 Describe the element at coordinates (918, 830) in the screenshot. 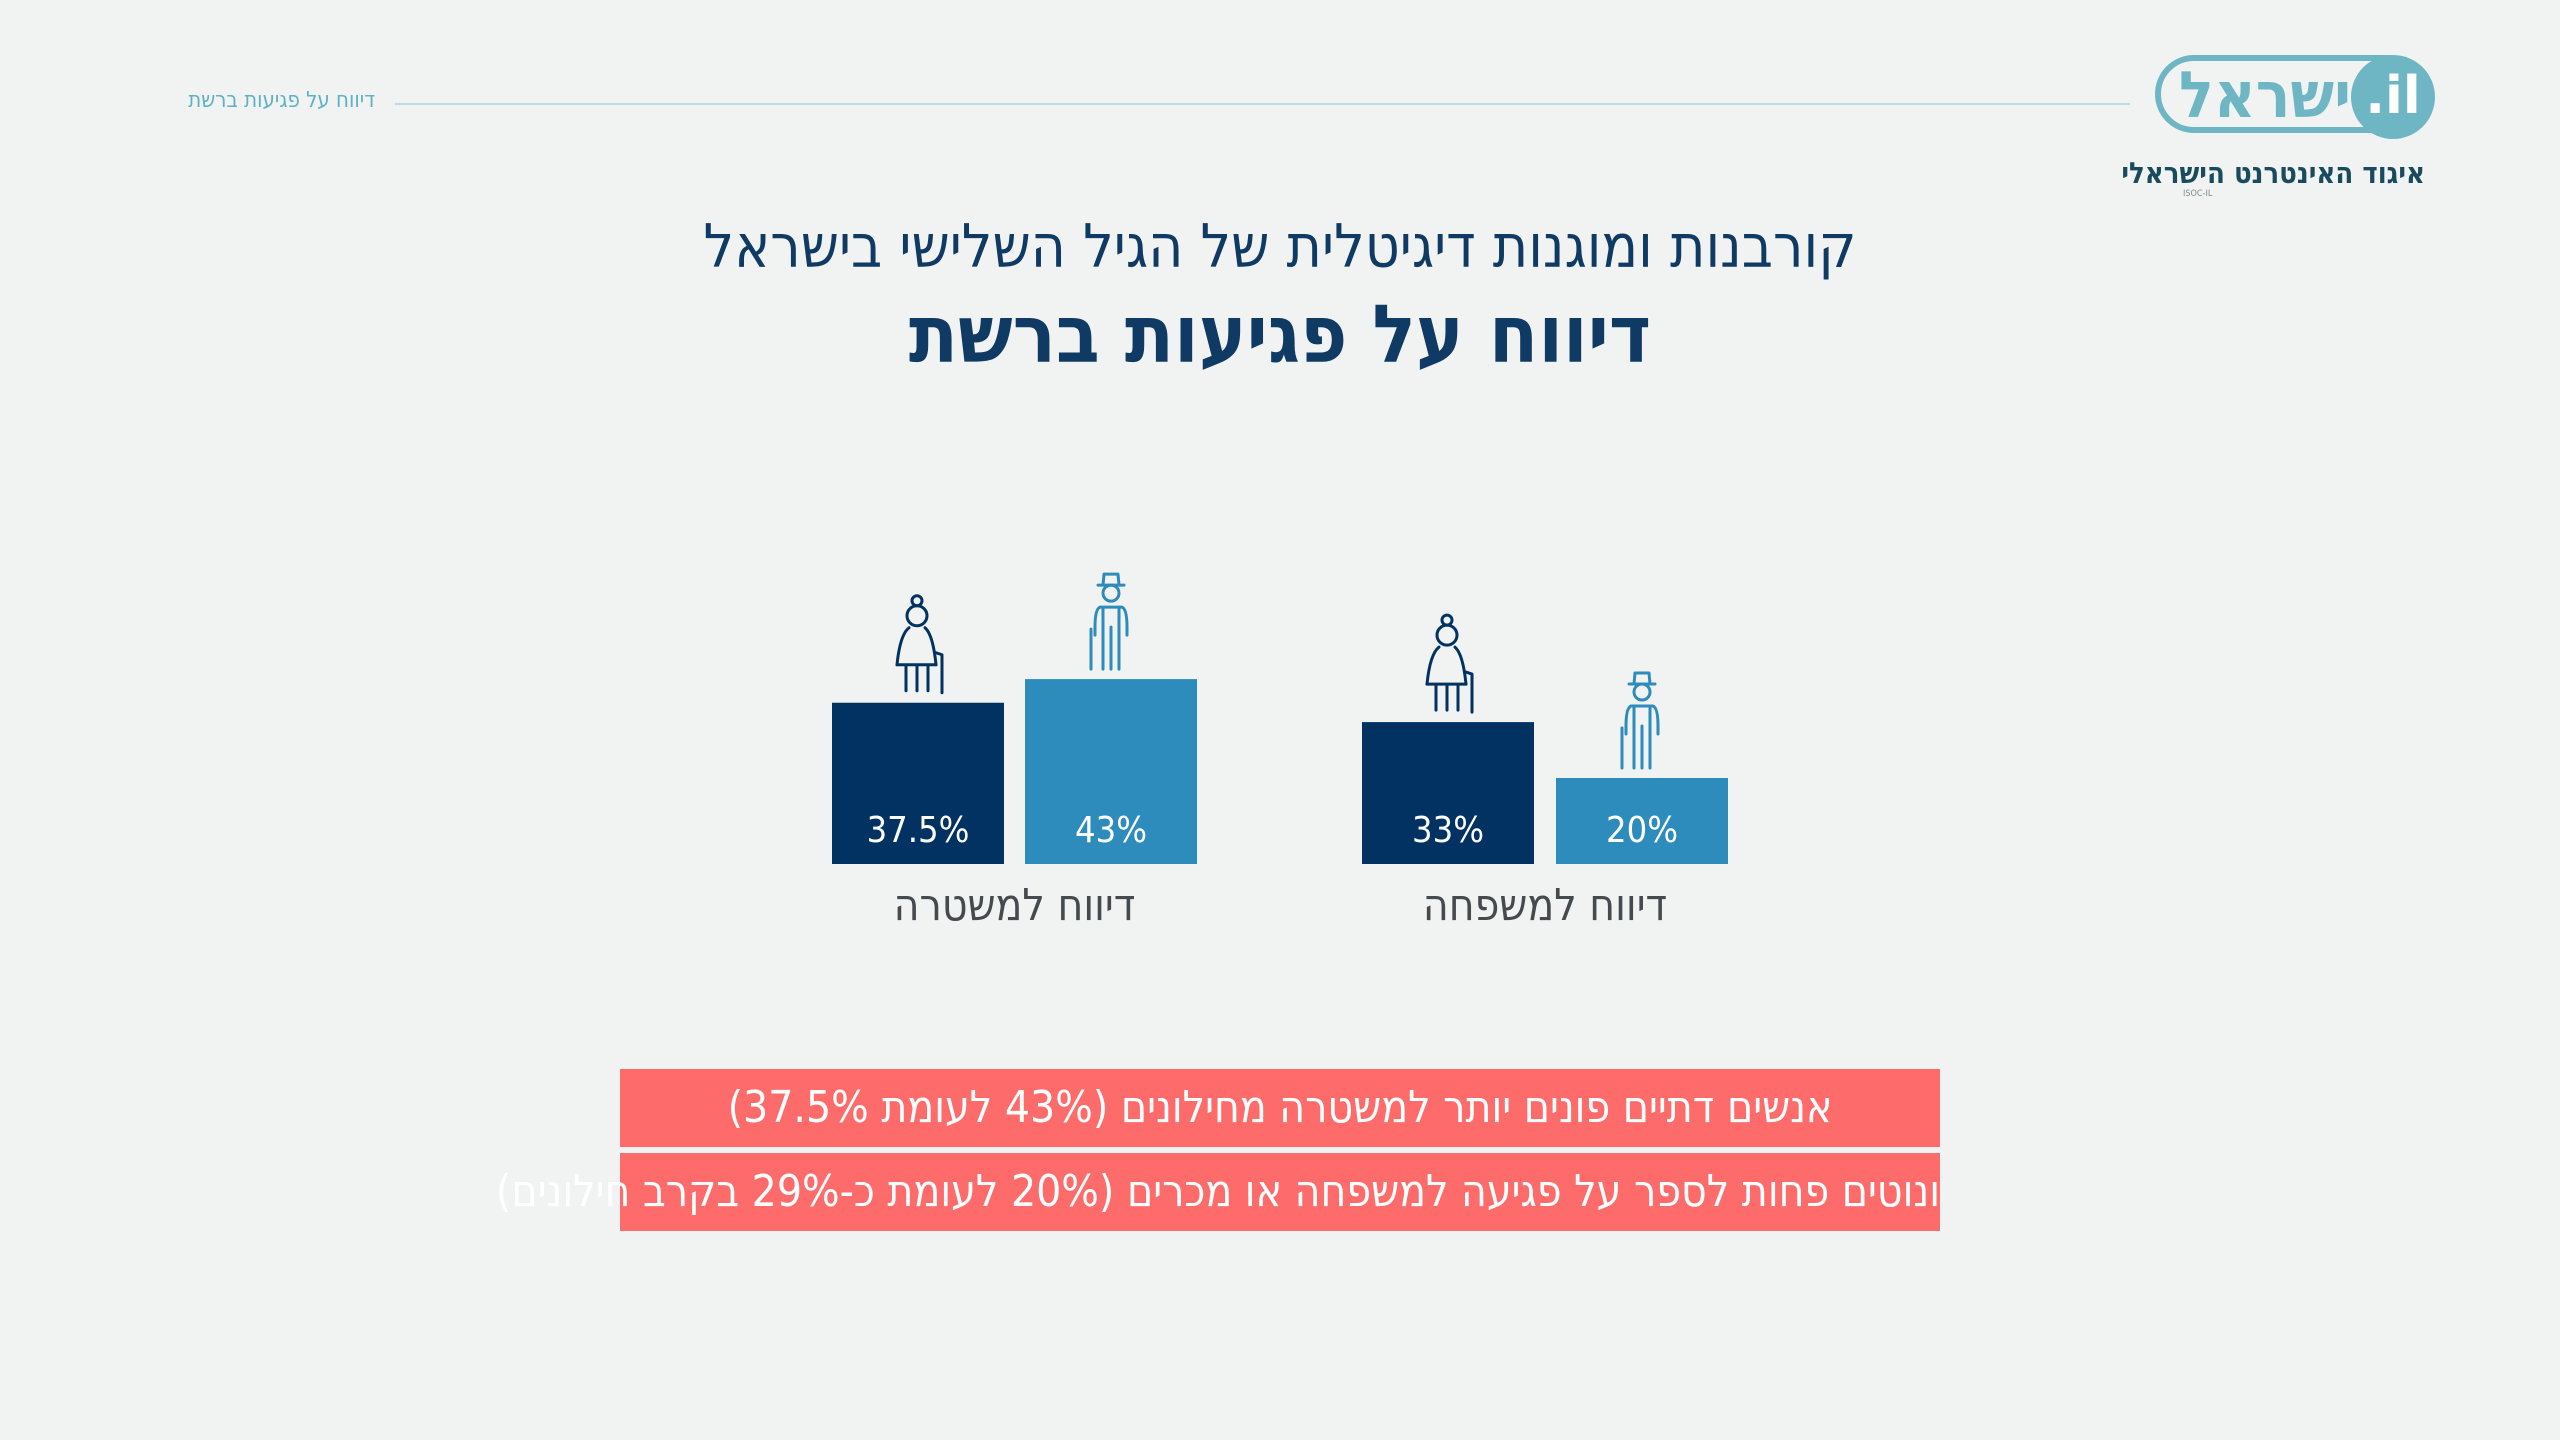

I see `bar-value-label: 37.5%` at that location.